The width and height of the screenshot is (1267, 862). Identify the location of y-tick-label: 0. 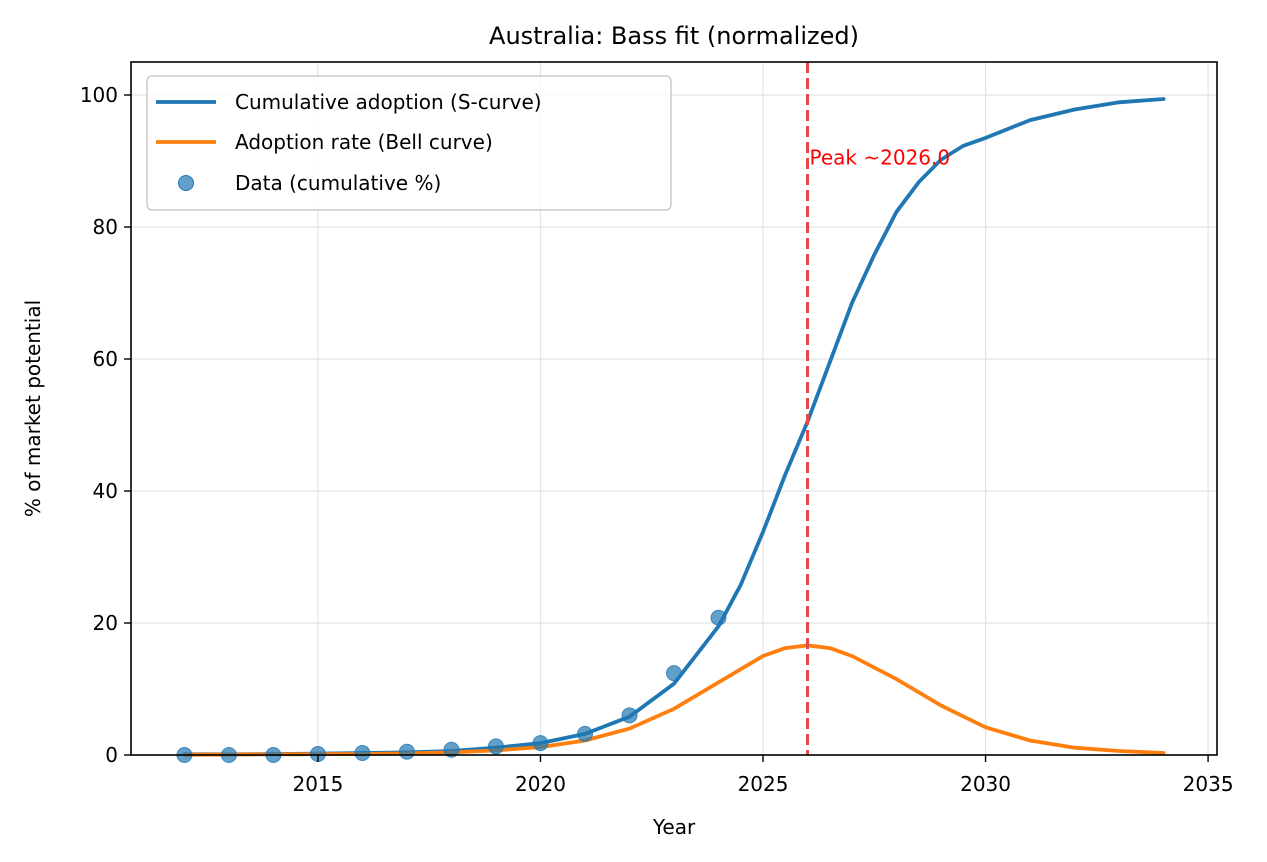
(111, 755).